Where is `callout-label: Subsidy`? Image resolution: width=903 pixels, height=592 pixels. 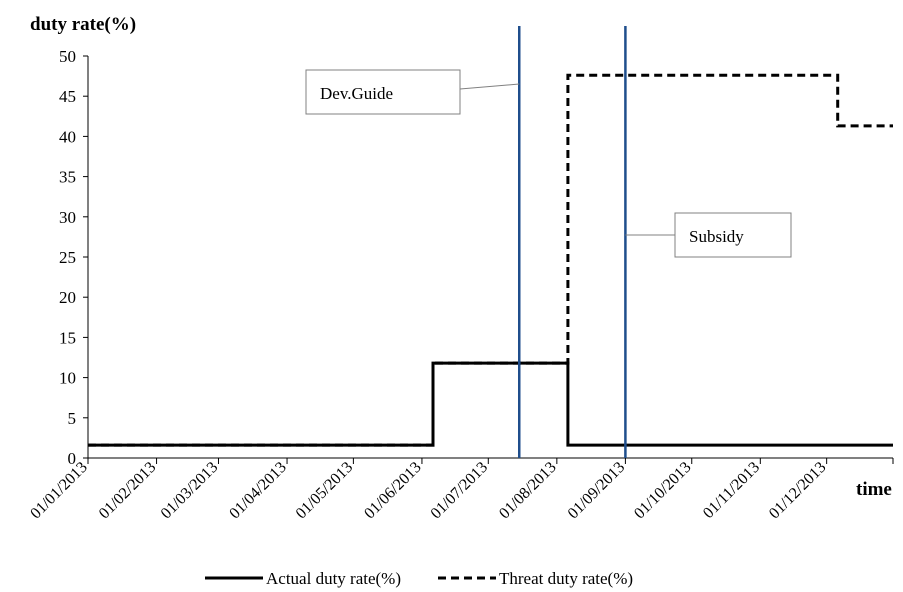 callout-label: Subsidy is located at coordinates (716, 236).